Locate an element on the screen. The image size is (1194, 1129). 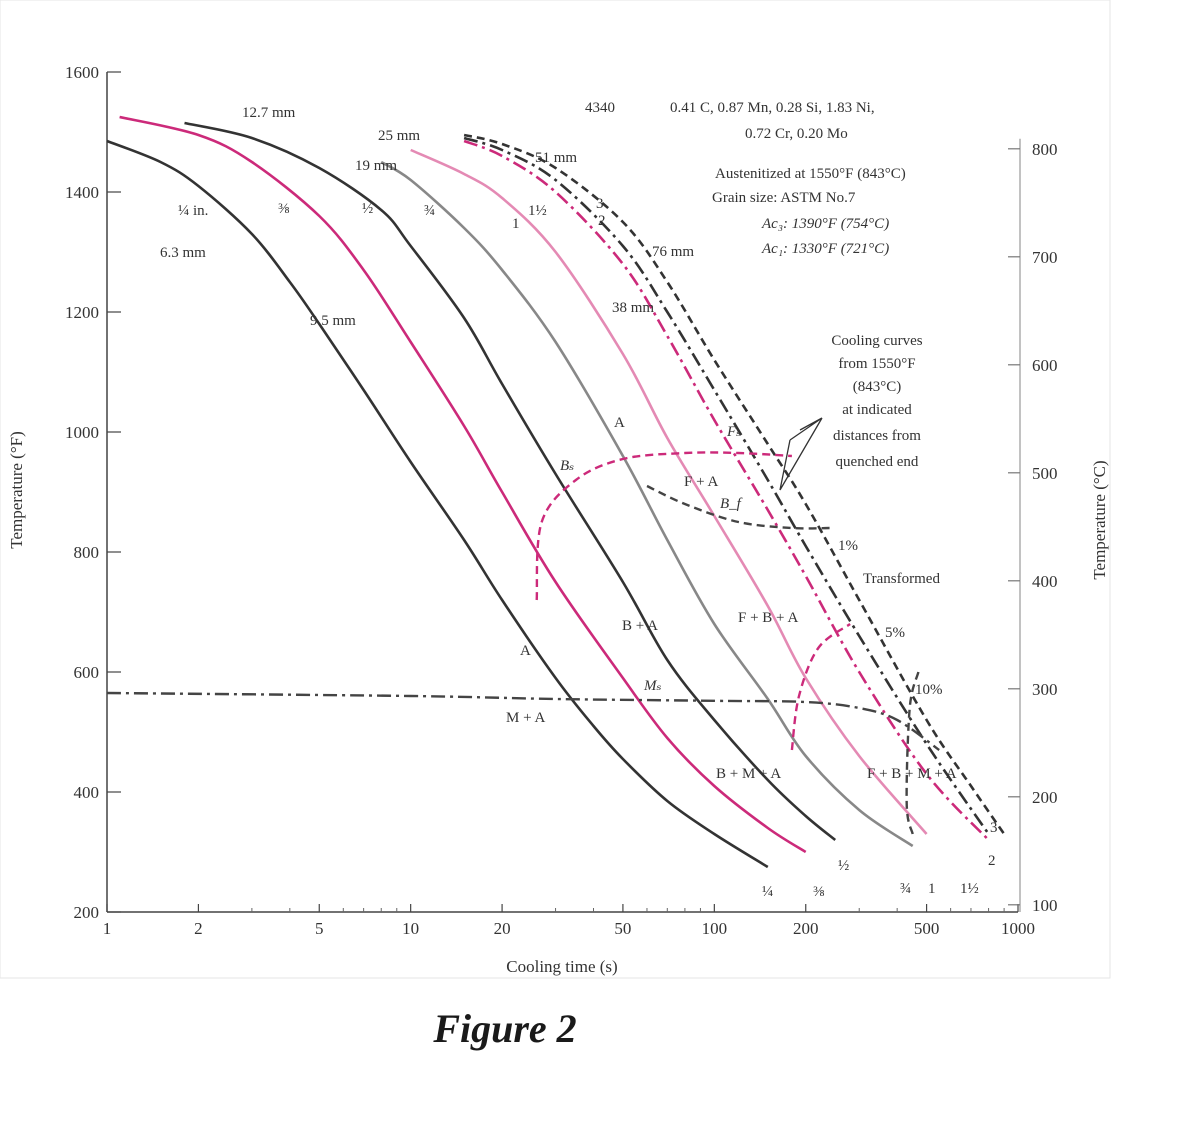
y-right-tick-label: 600 is located at coordinates (1045, 365).